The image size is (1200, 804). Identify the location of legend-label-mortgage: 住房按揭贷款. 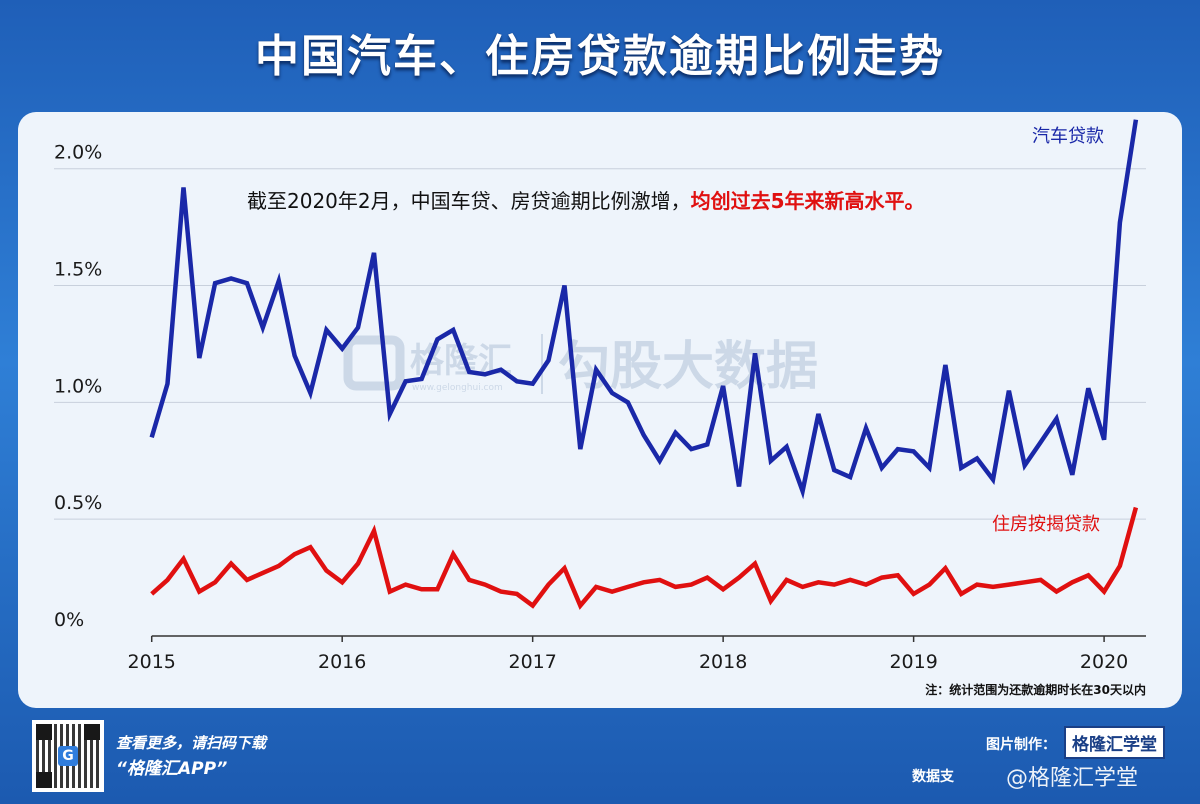
(1046, 524).